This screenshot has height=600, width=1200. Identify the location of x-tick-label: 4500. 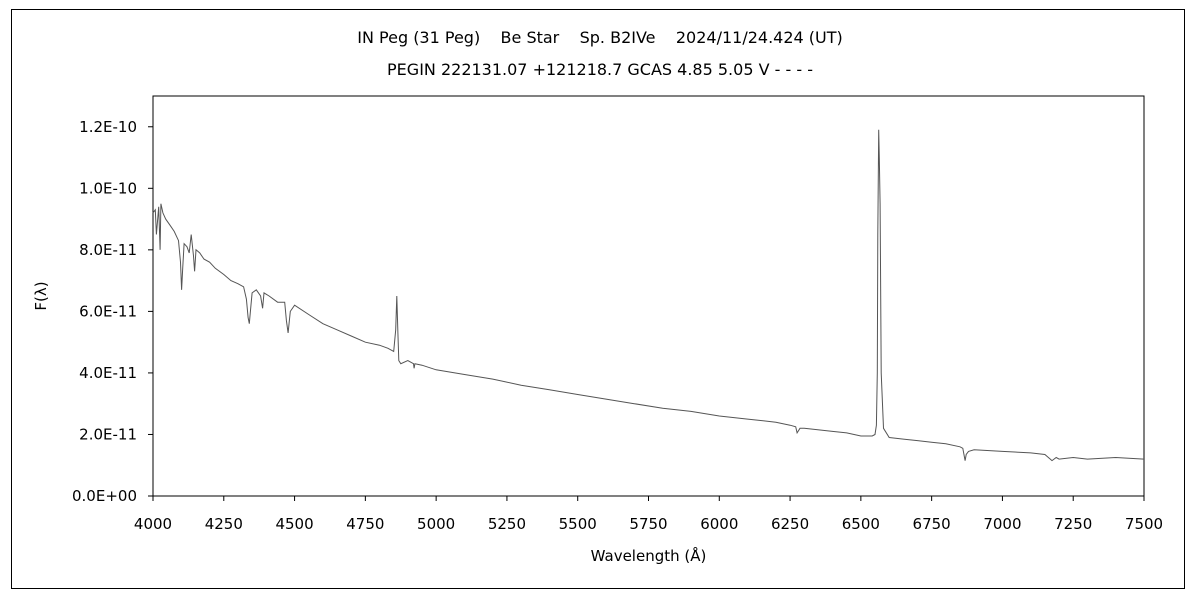
(294, 524).